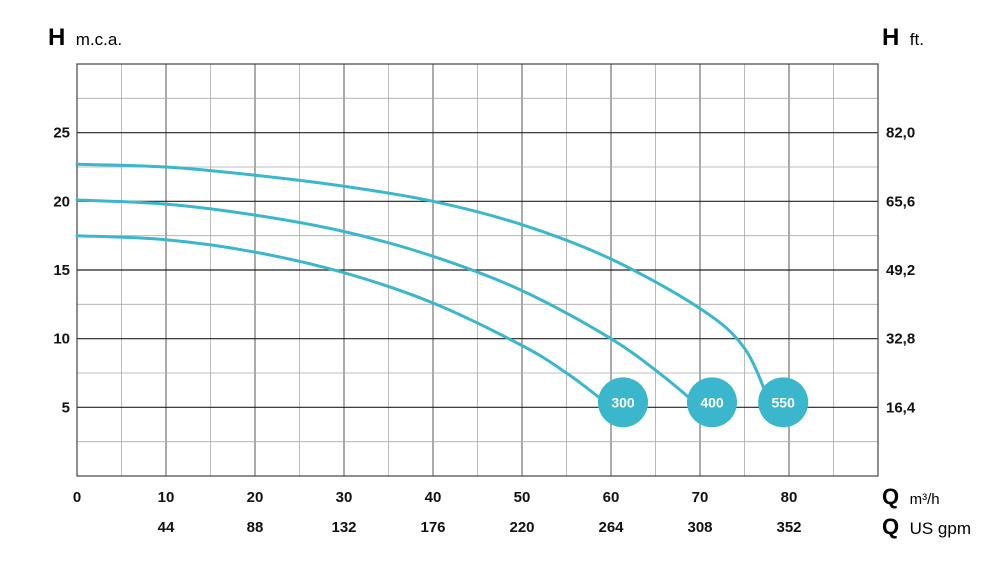 The image size is (1000, 572). What do you see at coordinates (890, 37) in the screenshot?
I see `right-axis-letter: H` at bounding box center [890, 37].